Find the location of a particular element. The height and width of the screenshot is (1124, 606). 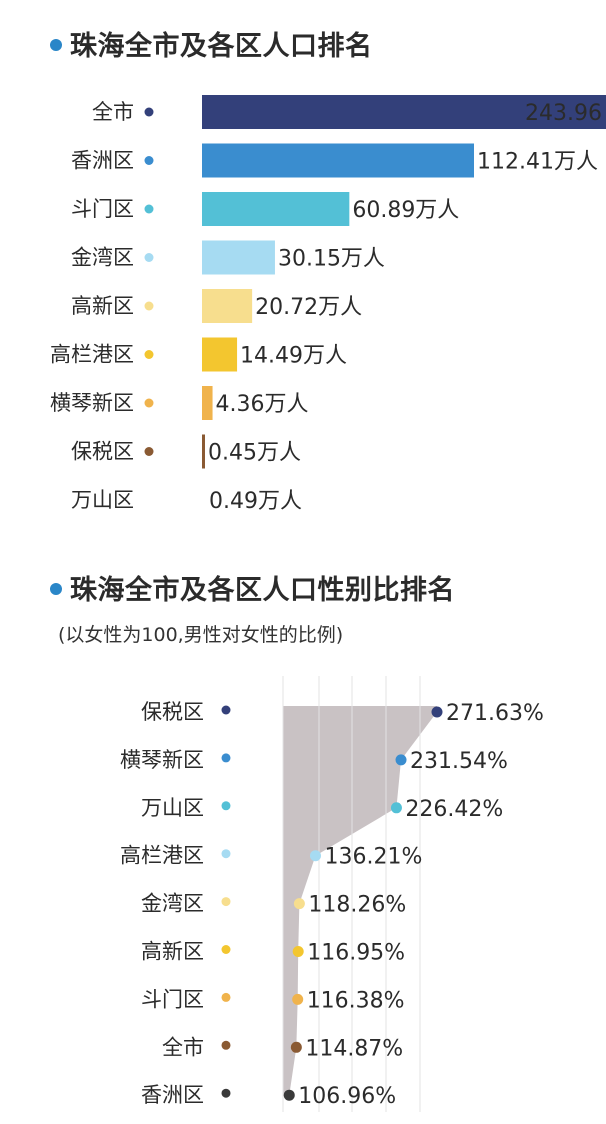

chart2-title: 珠海全市及各区人口性别比排名 is located at coordinates (252, 587).